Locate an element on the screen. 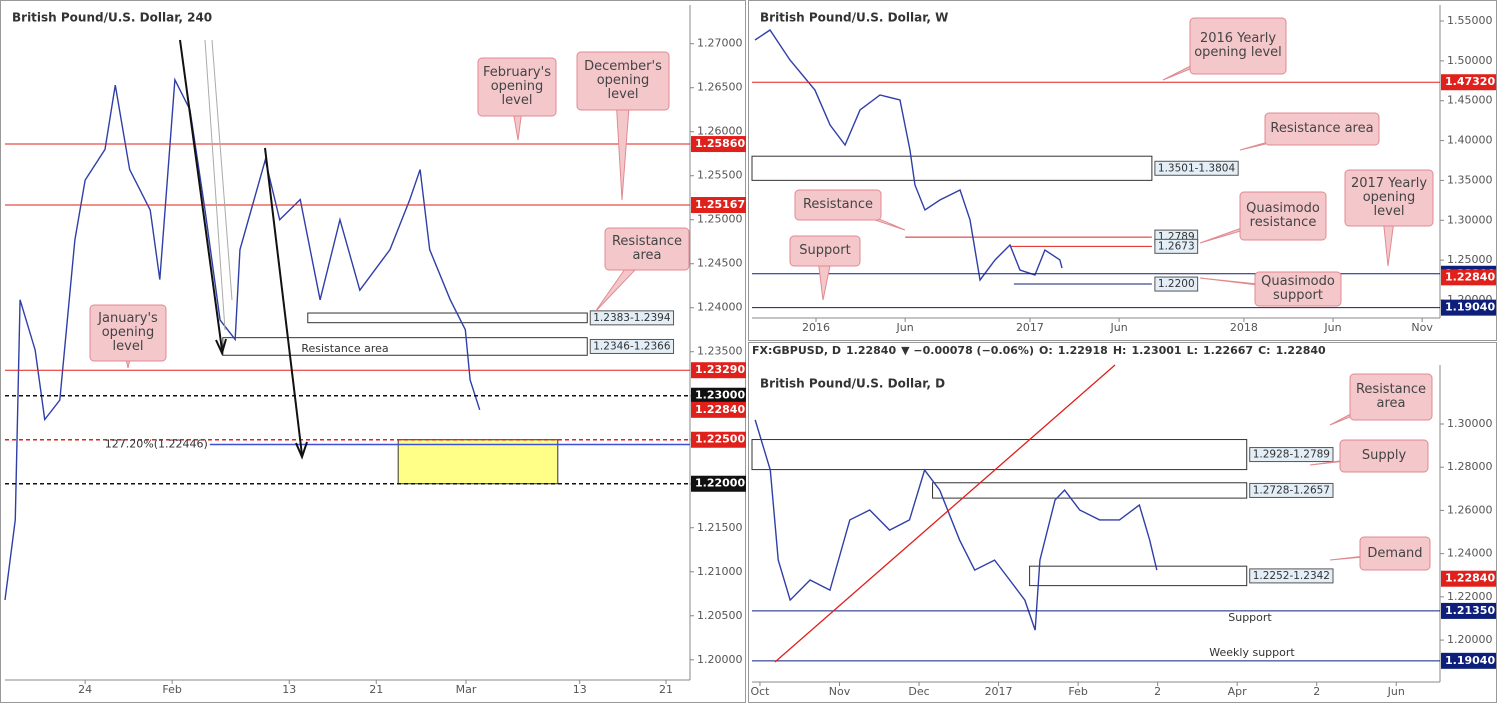  callout-text-box: December's opening level is located at coordinates (623, 81).